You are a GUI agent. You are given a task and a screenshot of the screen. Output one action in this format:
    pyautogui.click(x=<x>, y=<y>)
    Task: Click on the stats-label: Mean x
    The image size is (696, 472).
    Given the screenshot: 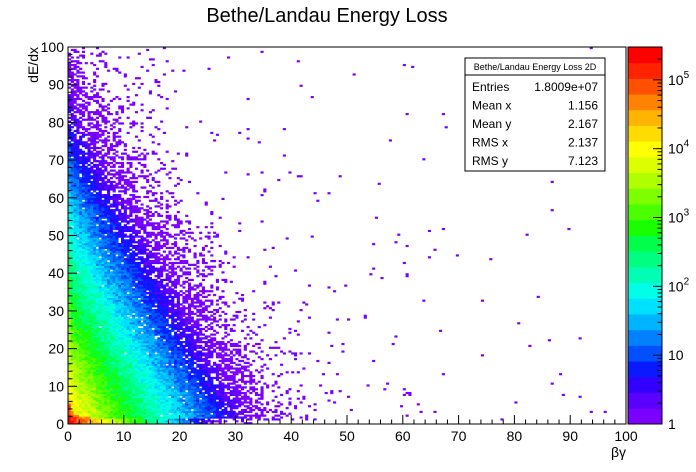 What is the action you would take?
    pyautogui.click(x=491, y=106)
    